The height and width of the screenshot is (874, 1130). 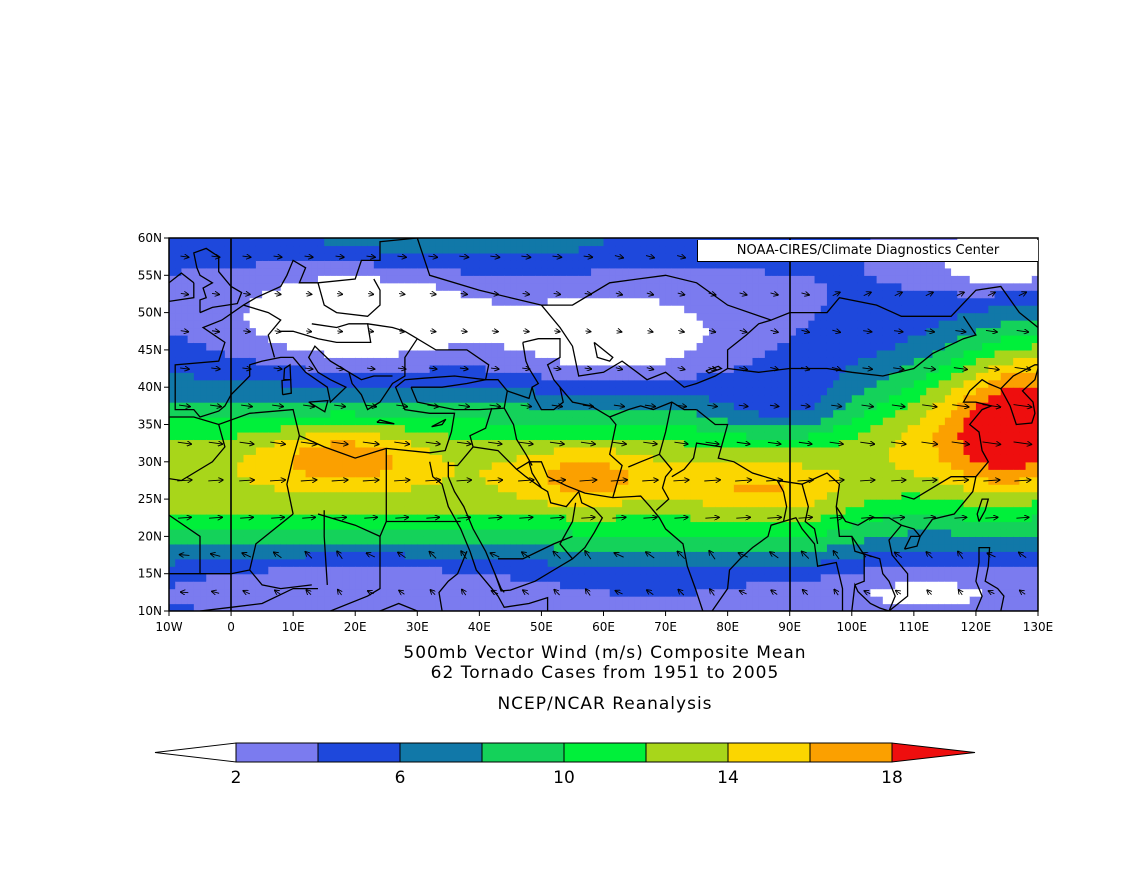 I want to click on lon-tick-label: 90E, so click(x=789, y=627).